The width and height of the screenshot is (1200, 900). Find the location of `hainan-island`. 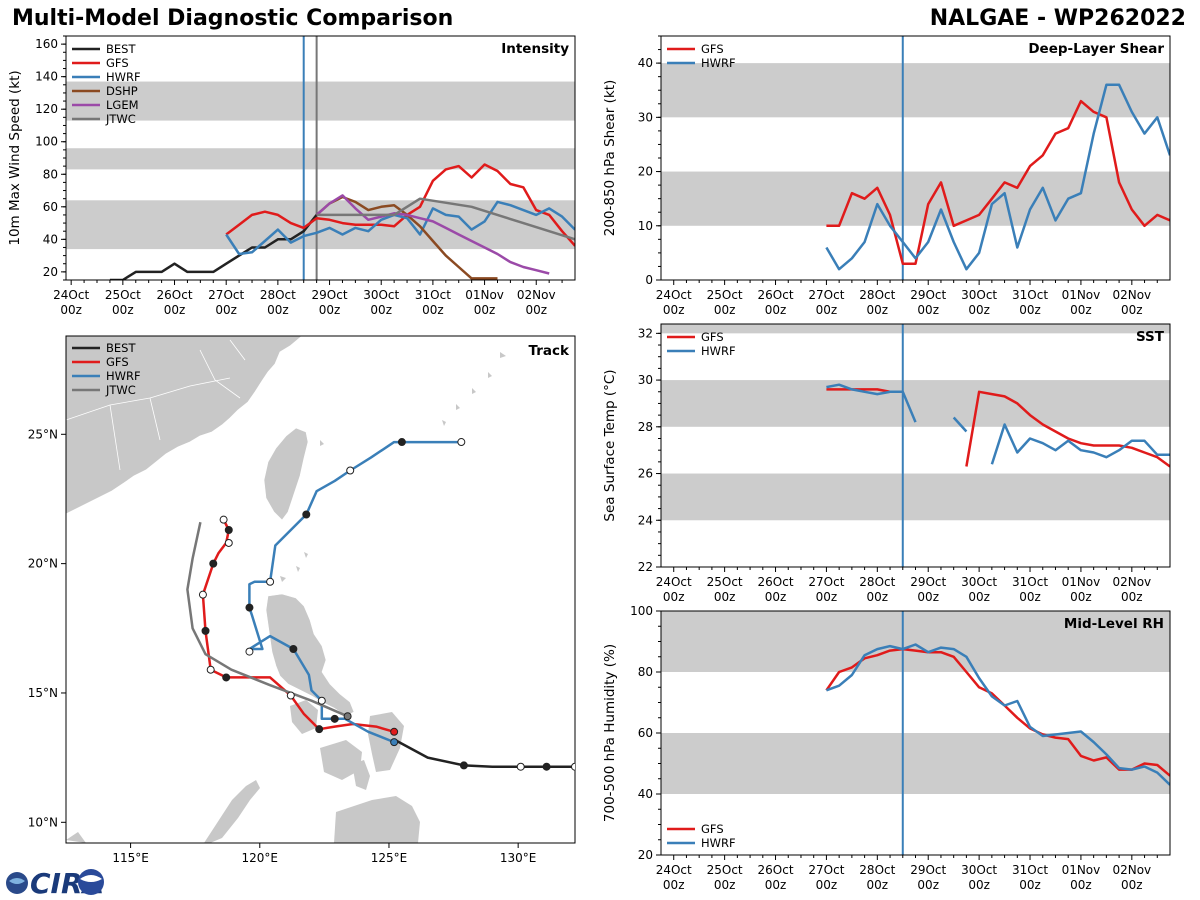

hainan-island is located at coordinates (76, 837).